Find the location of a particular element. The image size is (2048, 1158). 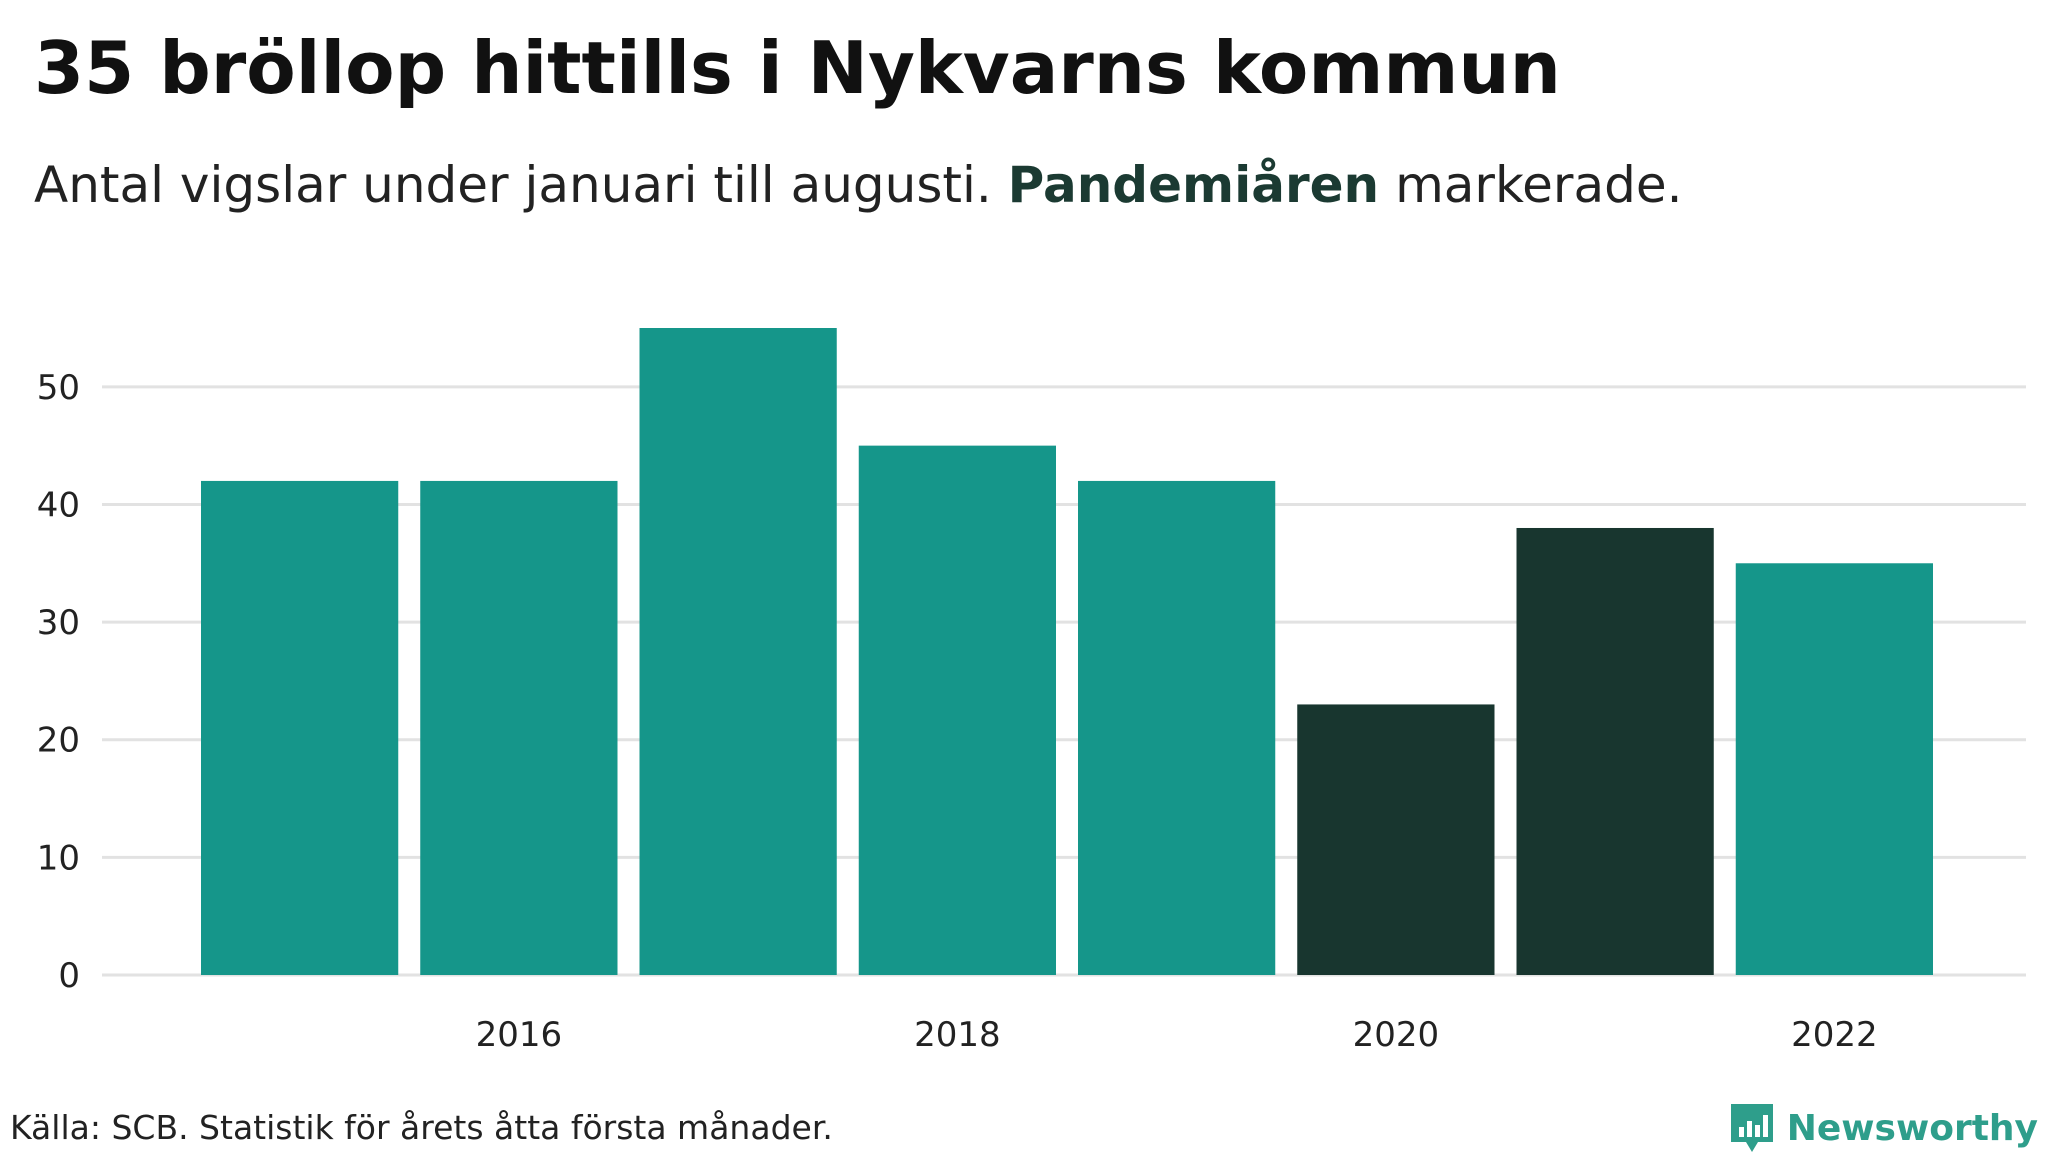

chart-title: 35 bröllop hittills i Nykvarns kommun is located at coordinates (797, 68).